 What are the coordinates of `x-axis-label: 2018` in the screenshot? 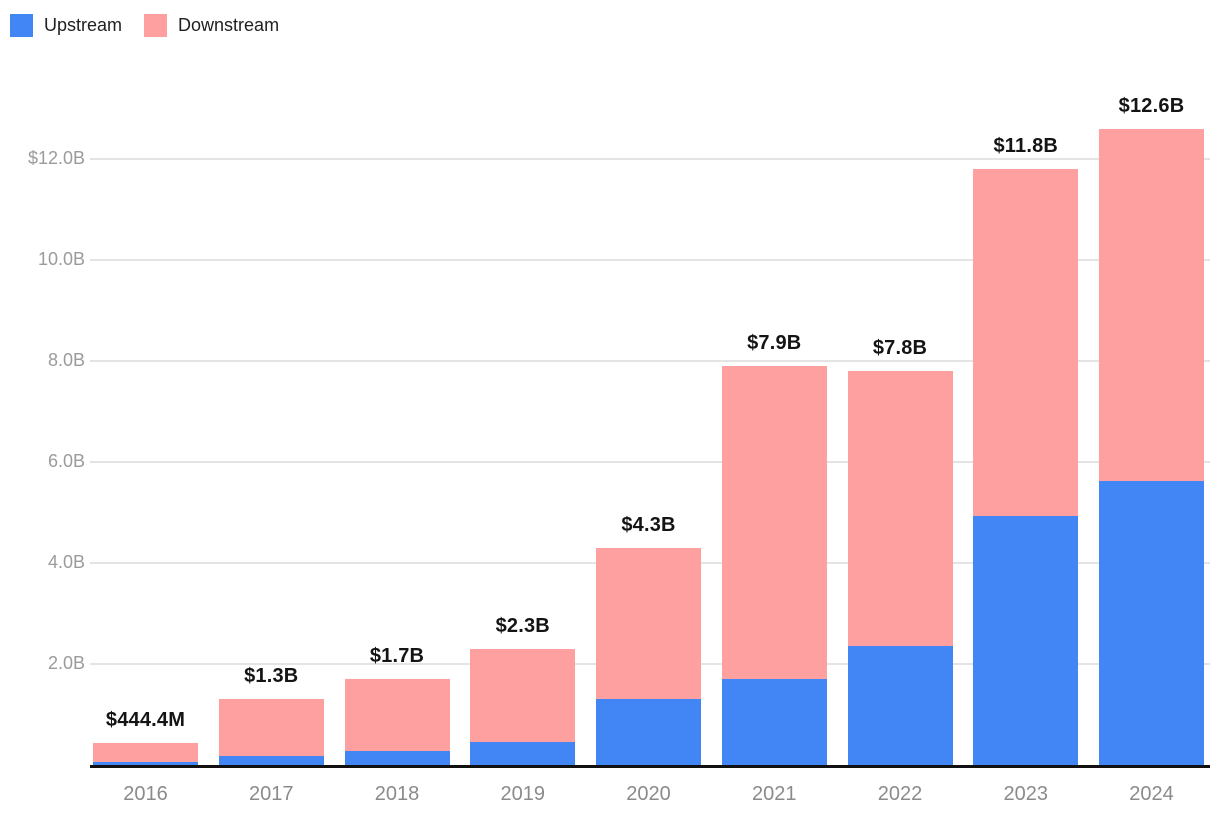 It's located at (397, 794).